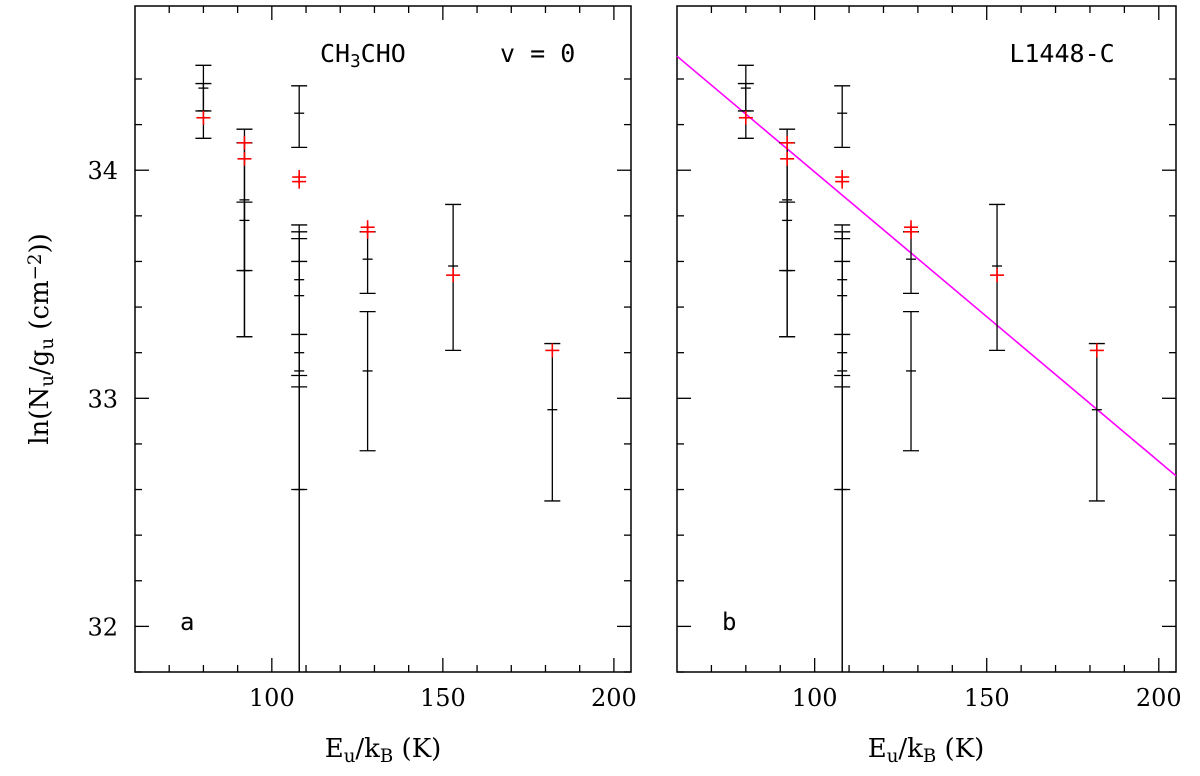  Describe the element at coordinates (926, 750) in the screenshot. I see `panel-b-xlabel: Eu/kB (K)` at that location.